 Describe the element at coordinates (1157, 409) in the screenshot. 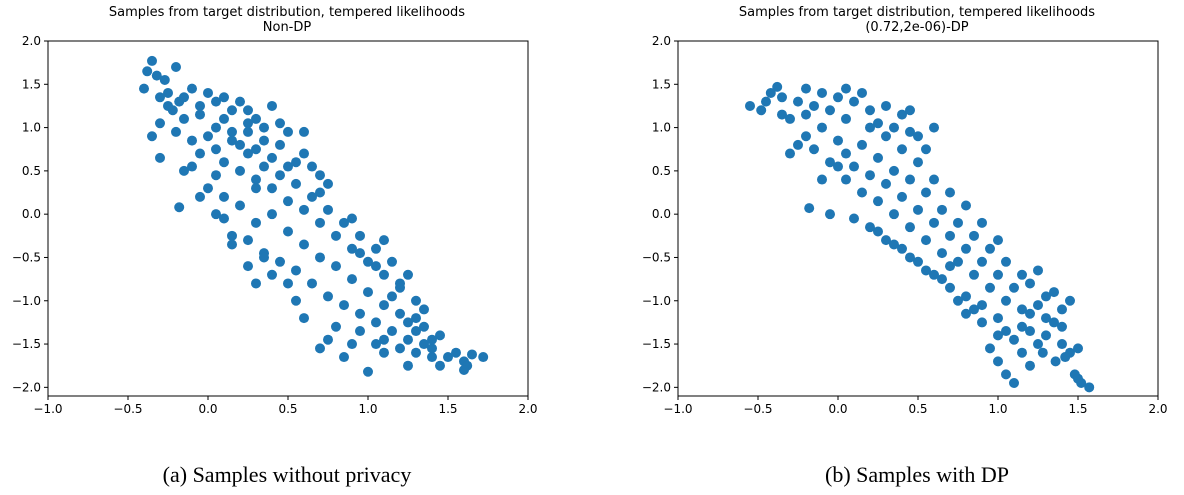

I see `x-tick-label: 2.0` at that location.